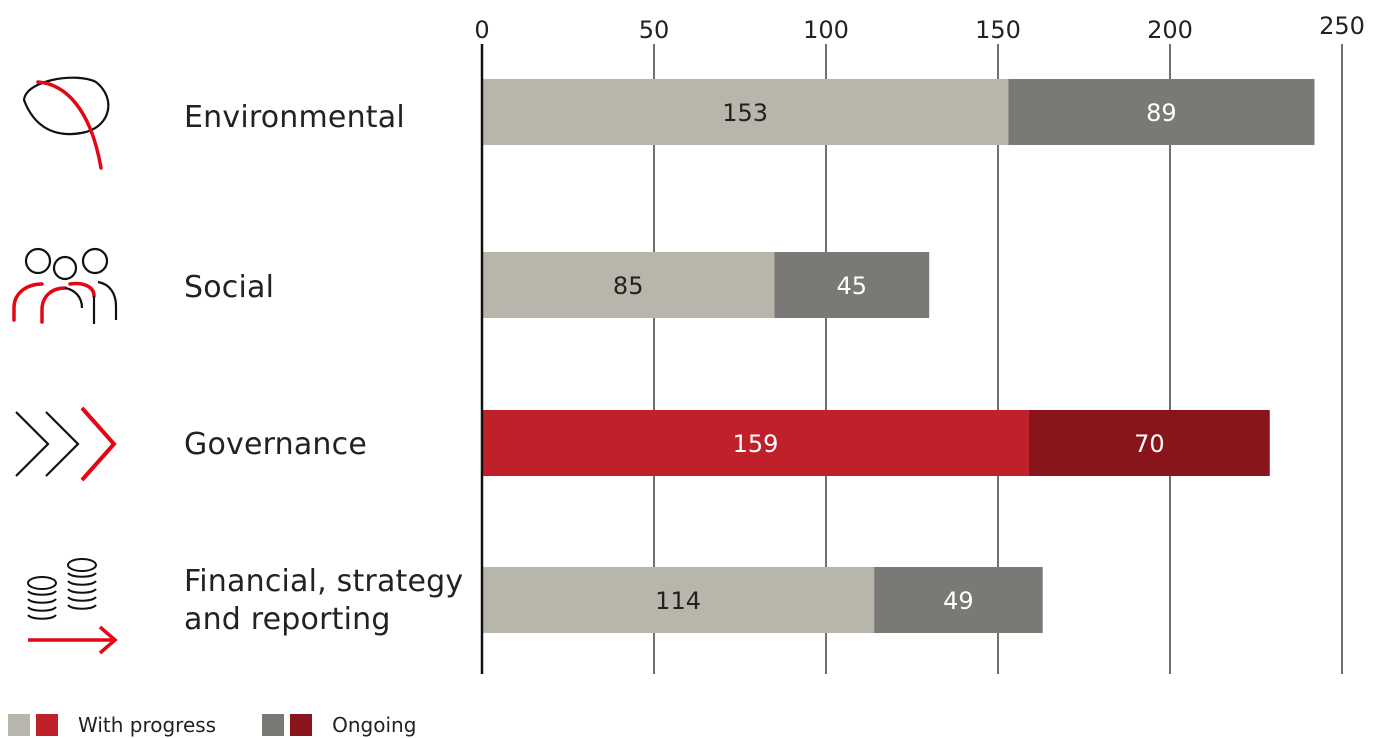 This screenshot has height=738, width=1381. I want to click on legend-swatch-progress-highlight, so click(47, 725).